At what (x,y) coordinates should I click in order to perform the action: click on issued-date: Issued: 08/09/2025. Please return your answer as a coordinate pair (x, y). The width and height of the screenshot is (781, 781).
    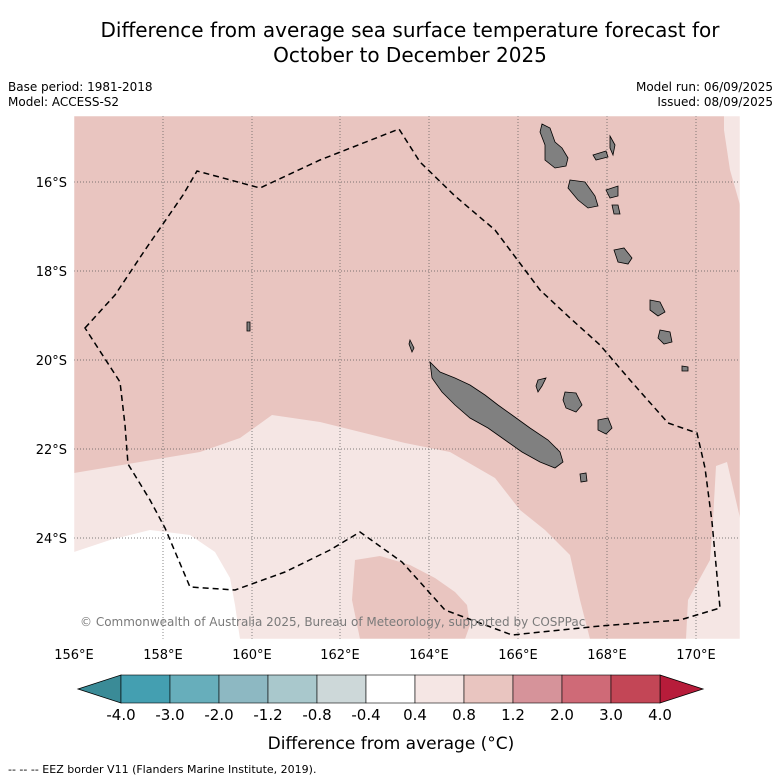
    Looking at the image, I should click on (715, 102).